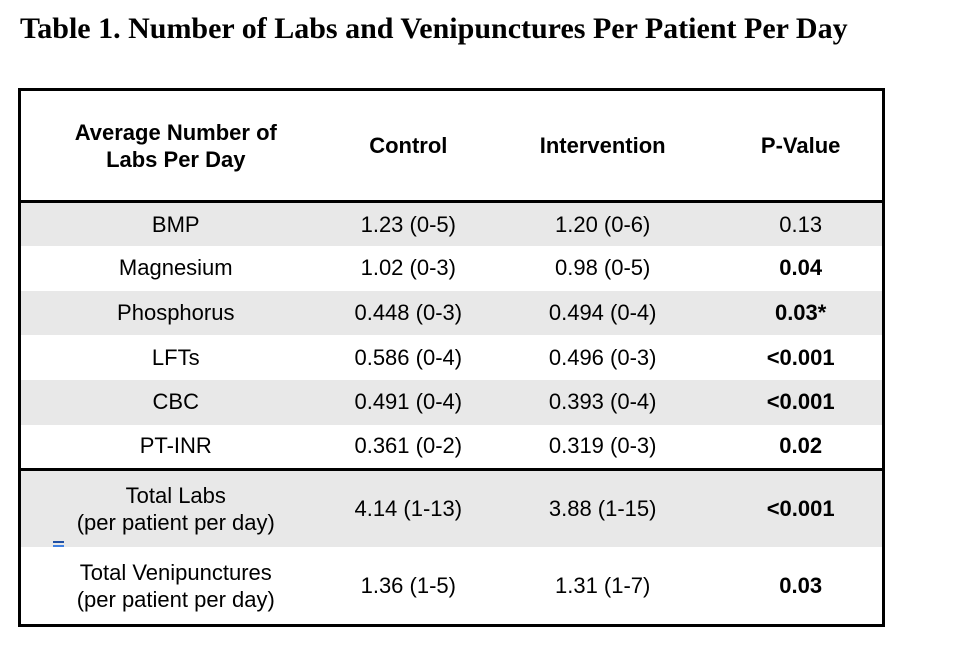  I want to click on p-value: 0.03, so click(801, 585).